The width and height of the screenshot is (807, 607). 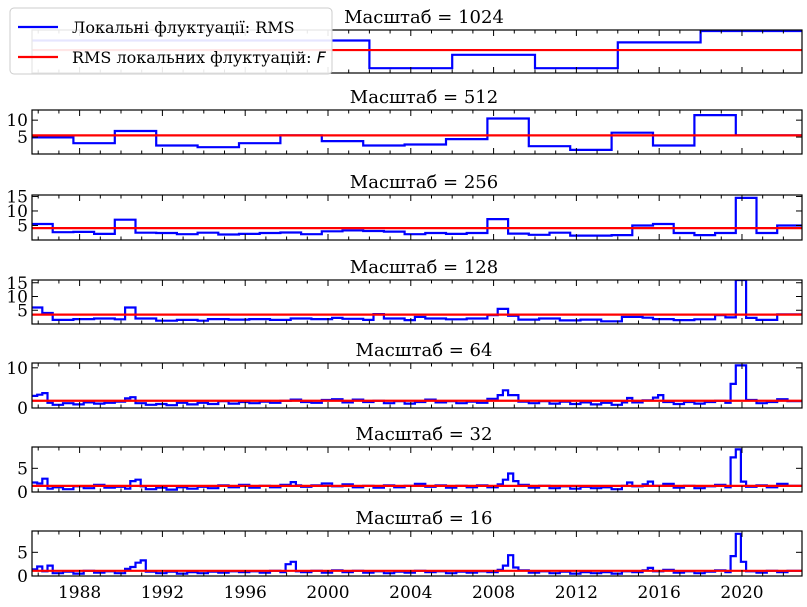 What do you see at coordinates (424, 17) in the screenshot?
I see `panel-title: Масштаб = 1024` at bounding box center [424, 17].